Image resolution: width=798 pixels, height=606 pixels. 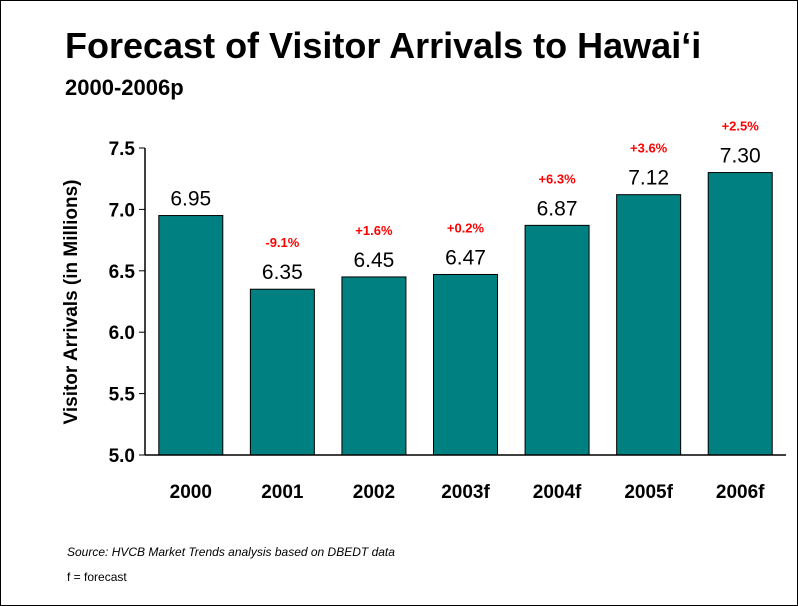 I want to click on x-tick-label: 2001, so click(x=282, y=492).